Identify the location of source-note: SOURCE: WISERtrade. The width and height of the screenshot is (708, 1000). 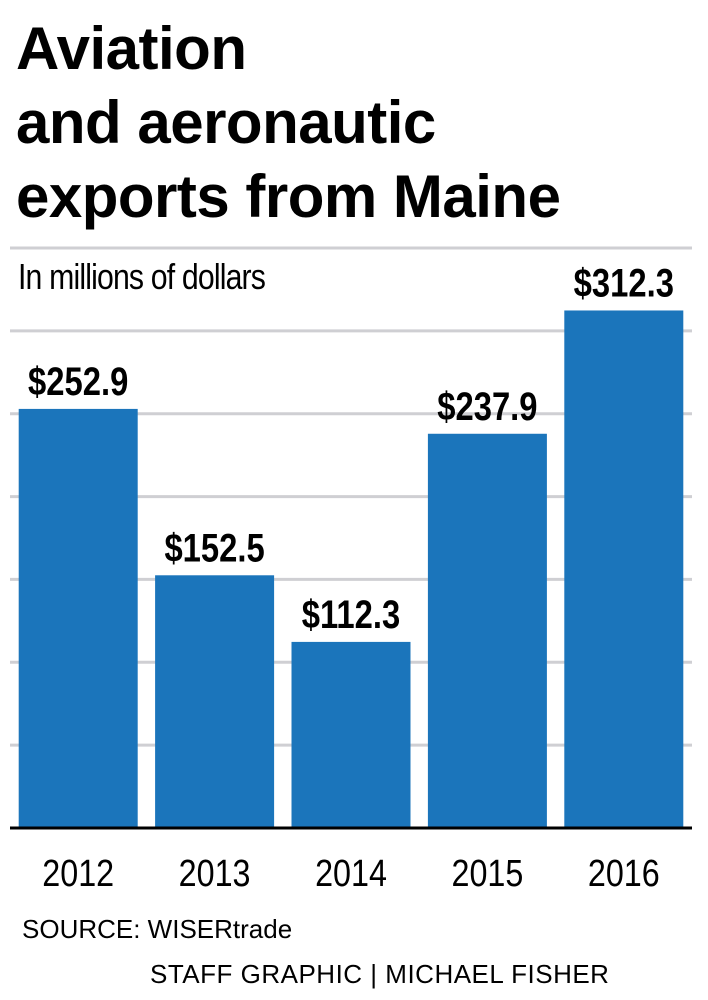
(157, 929).